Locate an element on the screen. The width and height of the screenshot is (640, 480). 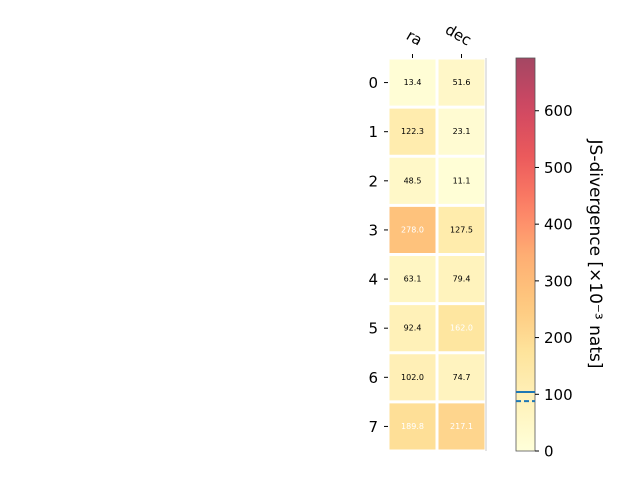
cell-value-label: 11.1 is located at coordinates (462, 180).